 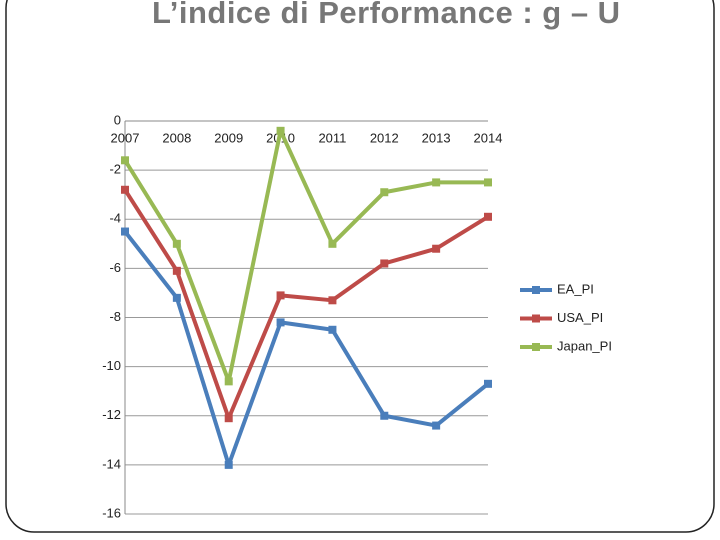 What do you see at coordinates (228, 137) in the screenshot?
I see `x-tick-label: 2009` at bounding box center [228, 137].